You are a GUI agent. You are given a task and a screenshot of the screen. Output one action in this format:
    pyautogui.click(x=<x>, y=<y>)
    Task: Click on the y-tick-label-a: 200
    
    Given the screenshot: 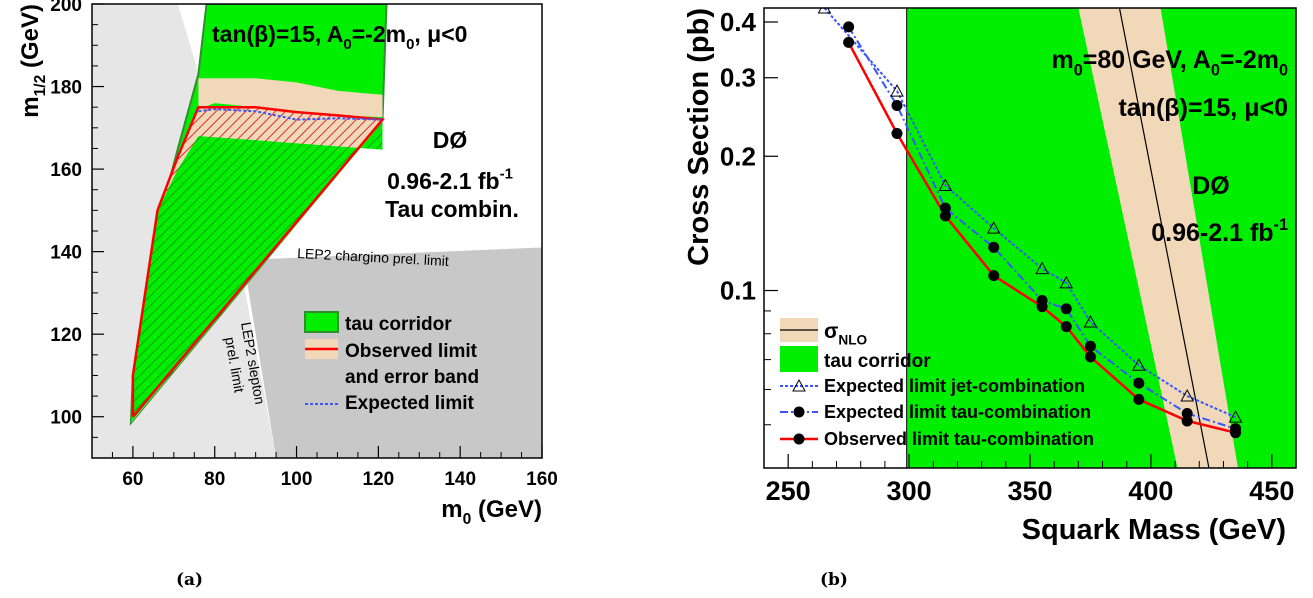 What is the action you would take?
    pyautogui.click(x=66, y=8)
    